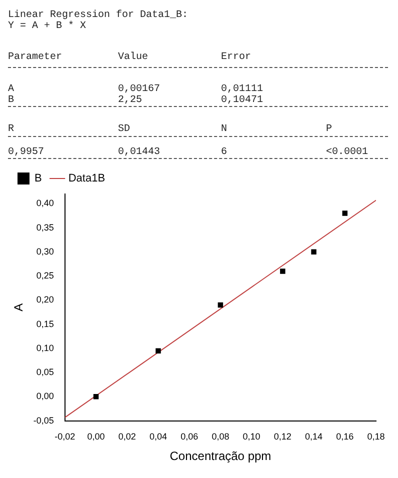 This screenshot has width=398, height=478. I want to click on y-tick-label: 0,40, so click(45, 203).